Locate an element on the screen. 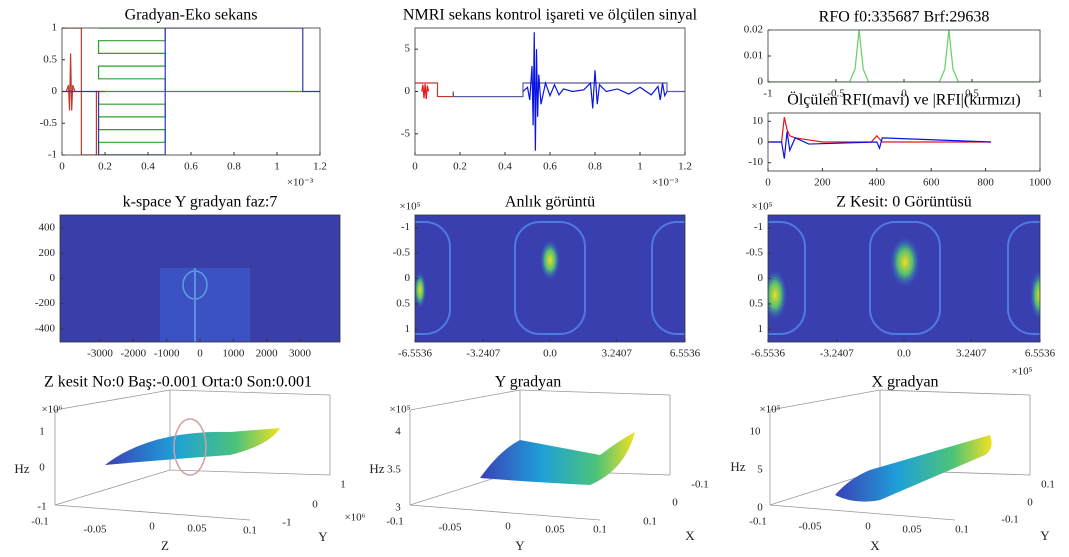 The width and height of the screenshot is (1069, 557). z-tick-label: 1 is located at coordinates (42, 432).